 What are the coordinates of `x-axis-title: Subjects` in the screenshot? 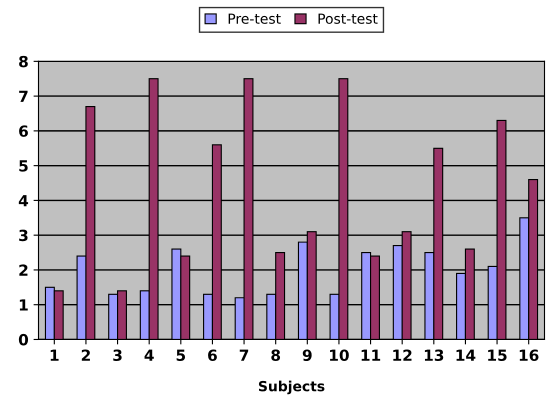 It's located at (291, 387).